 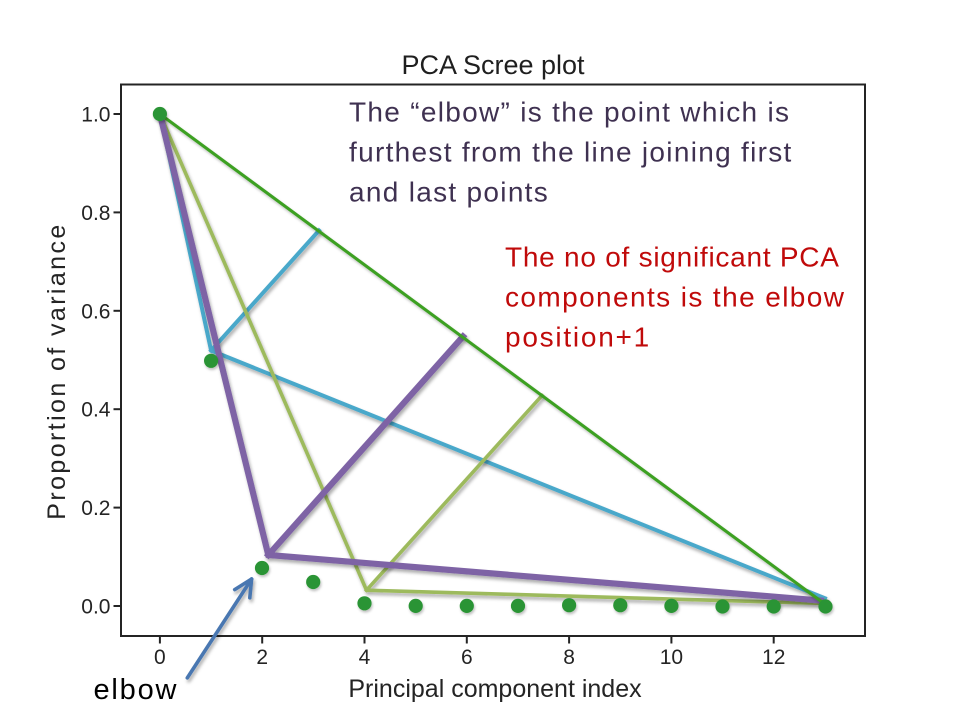 What do you see at coordinates (95, 508) in the screenshot?
I see `svg-text: 0.2` at bounding box center [95, 508].